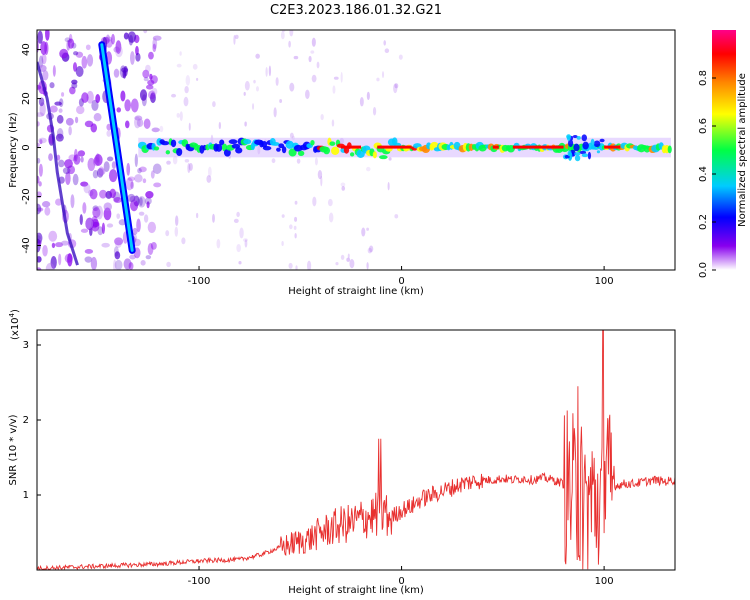  Describe the element at coordinates (26, 245) in the screenshot. I see `spectrogram-y-tick-label: -40` at that location.